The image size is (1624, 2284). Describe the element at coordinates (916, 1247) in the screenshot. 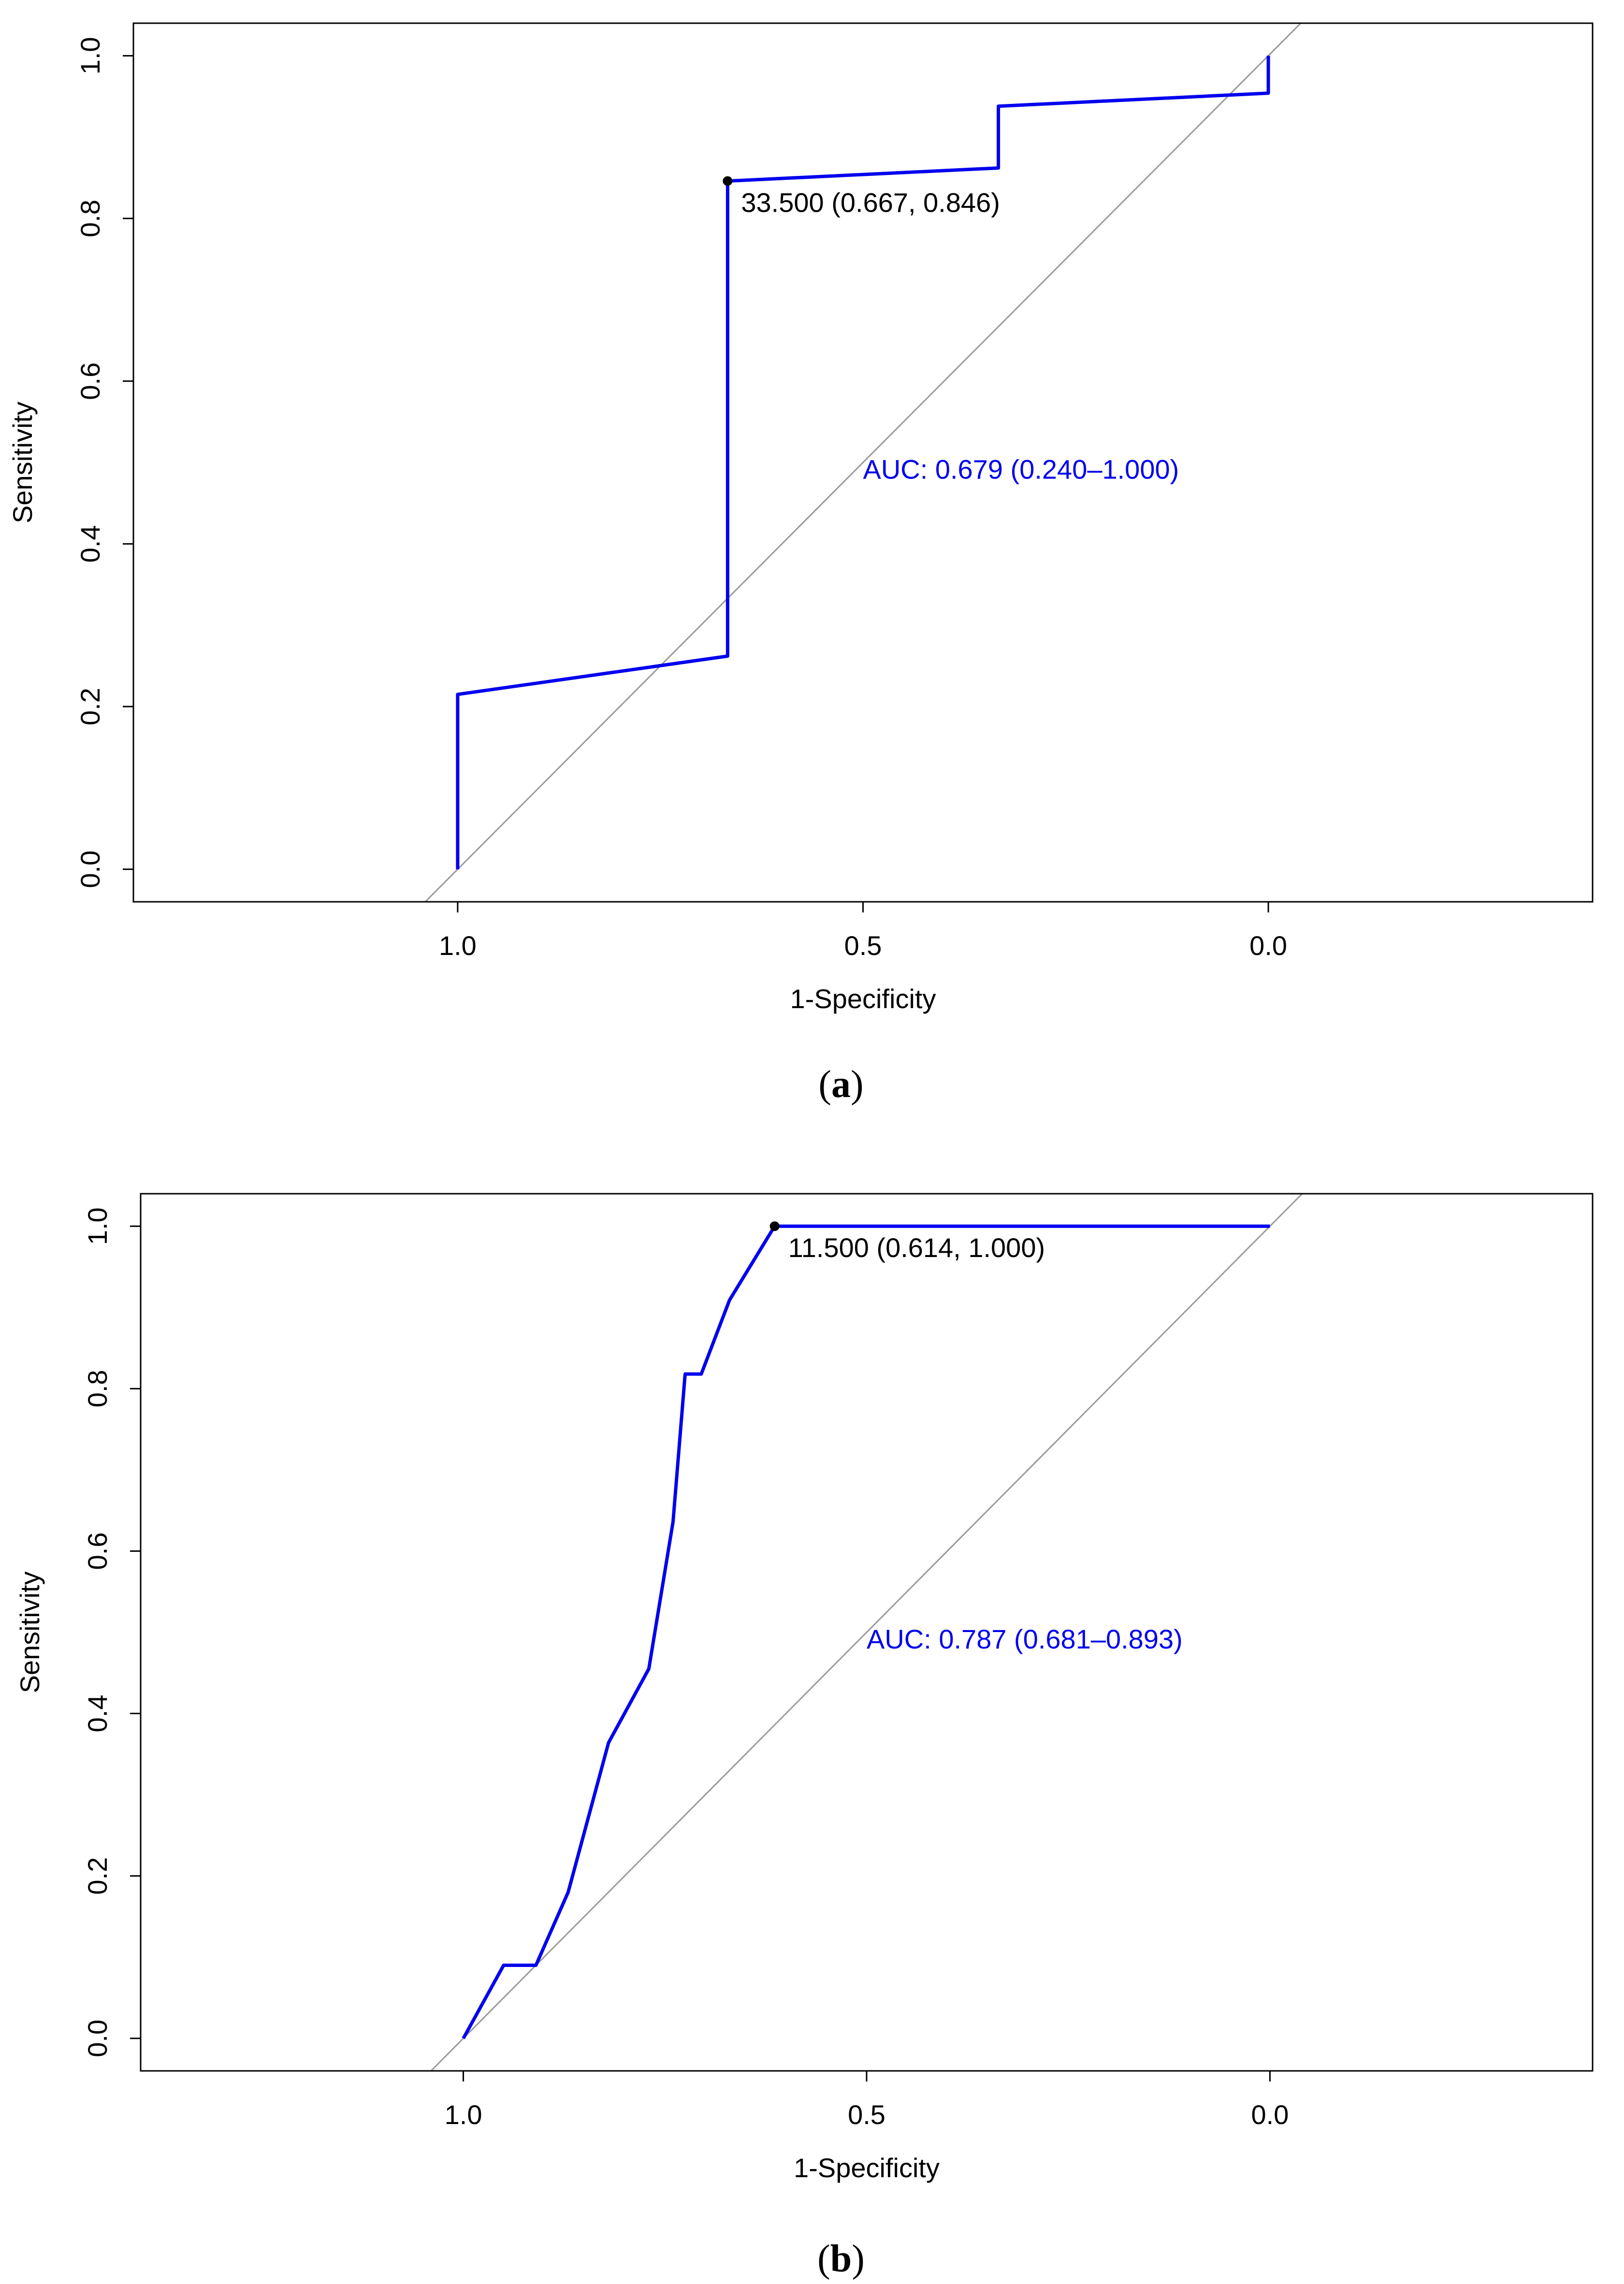

I see `threshold-label: 11.500 (0.614, 1.000)` at that location.